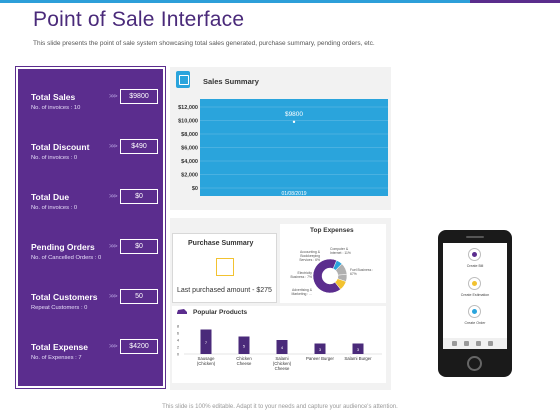 The image size is (560, 420). I want to click on kpi-value: 50, so click(139, 296).